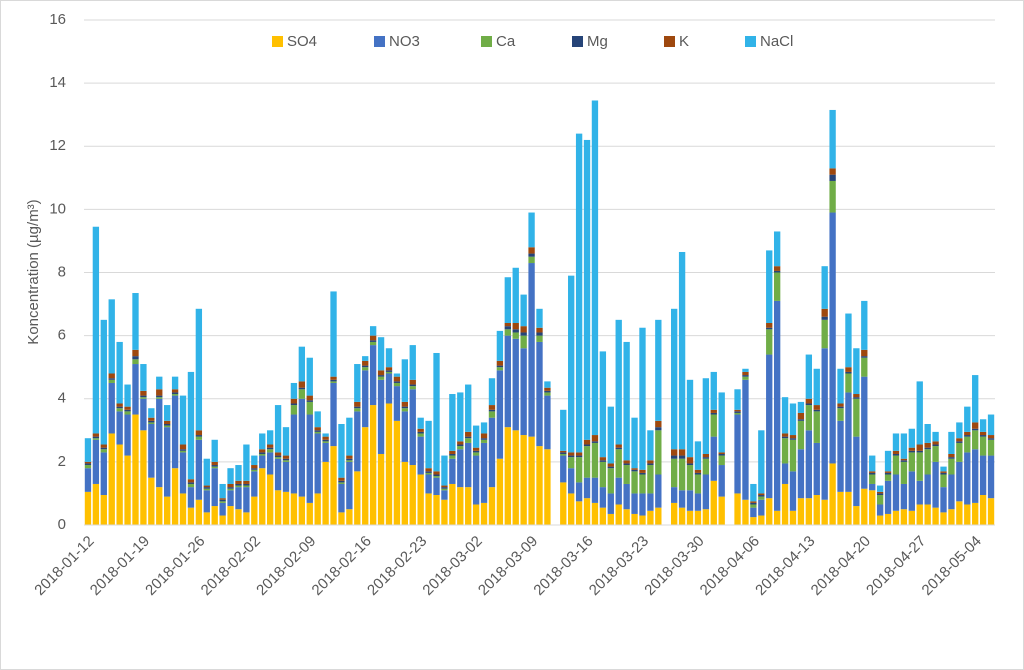 The image size is (1024, 670). Describe the element at coordinates (57, 208) in the screenshot. I see `y-tick-label: 10` at that location.